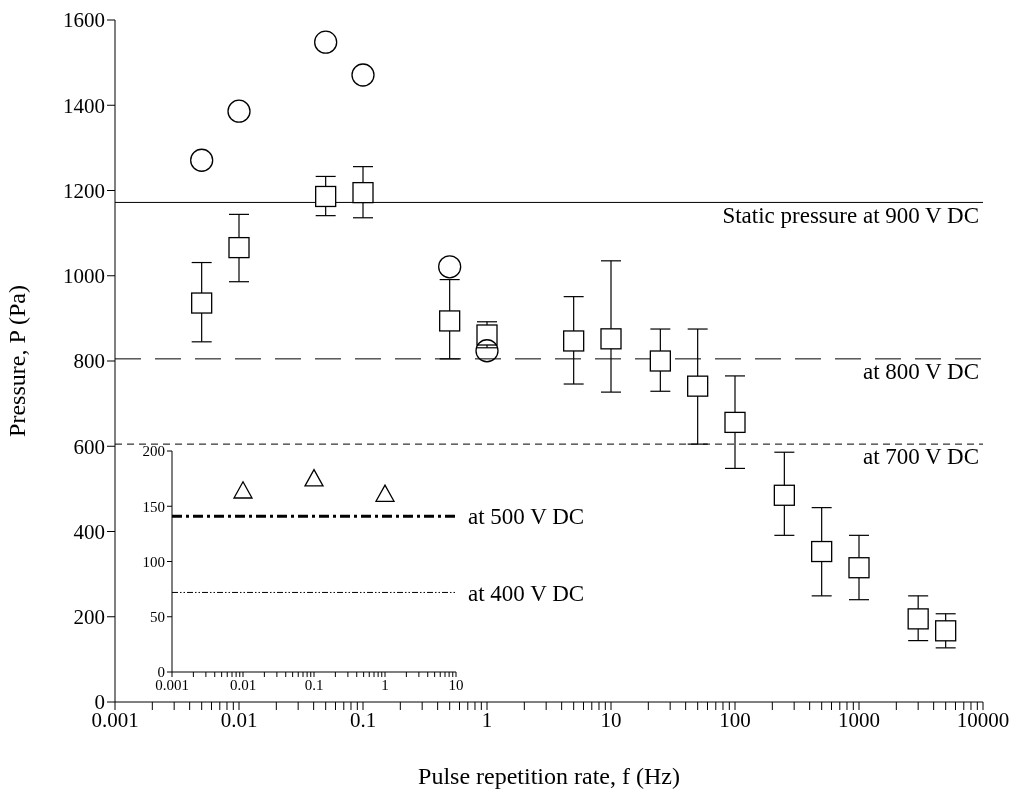  Describe the element at coordinates (84, 276) in the screenshot. I see `y-tick-label: 1000` at that location.